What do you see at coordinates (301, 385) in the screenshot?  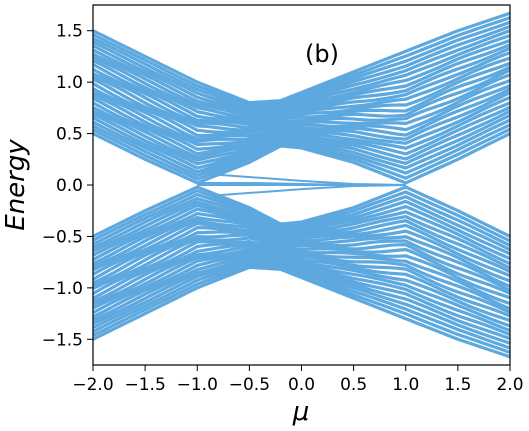 I see `x-tick-label: 0.0` at bounding box center [301, 385].